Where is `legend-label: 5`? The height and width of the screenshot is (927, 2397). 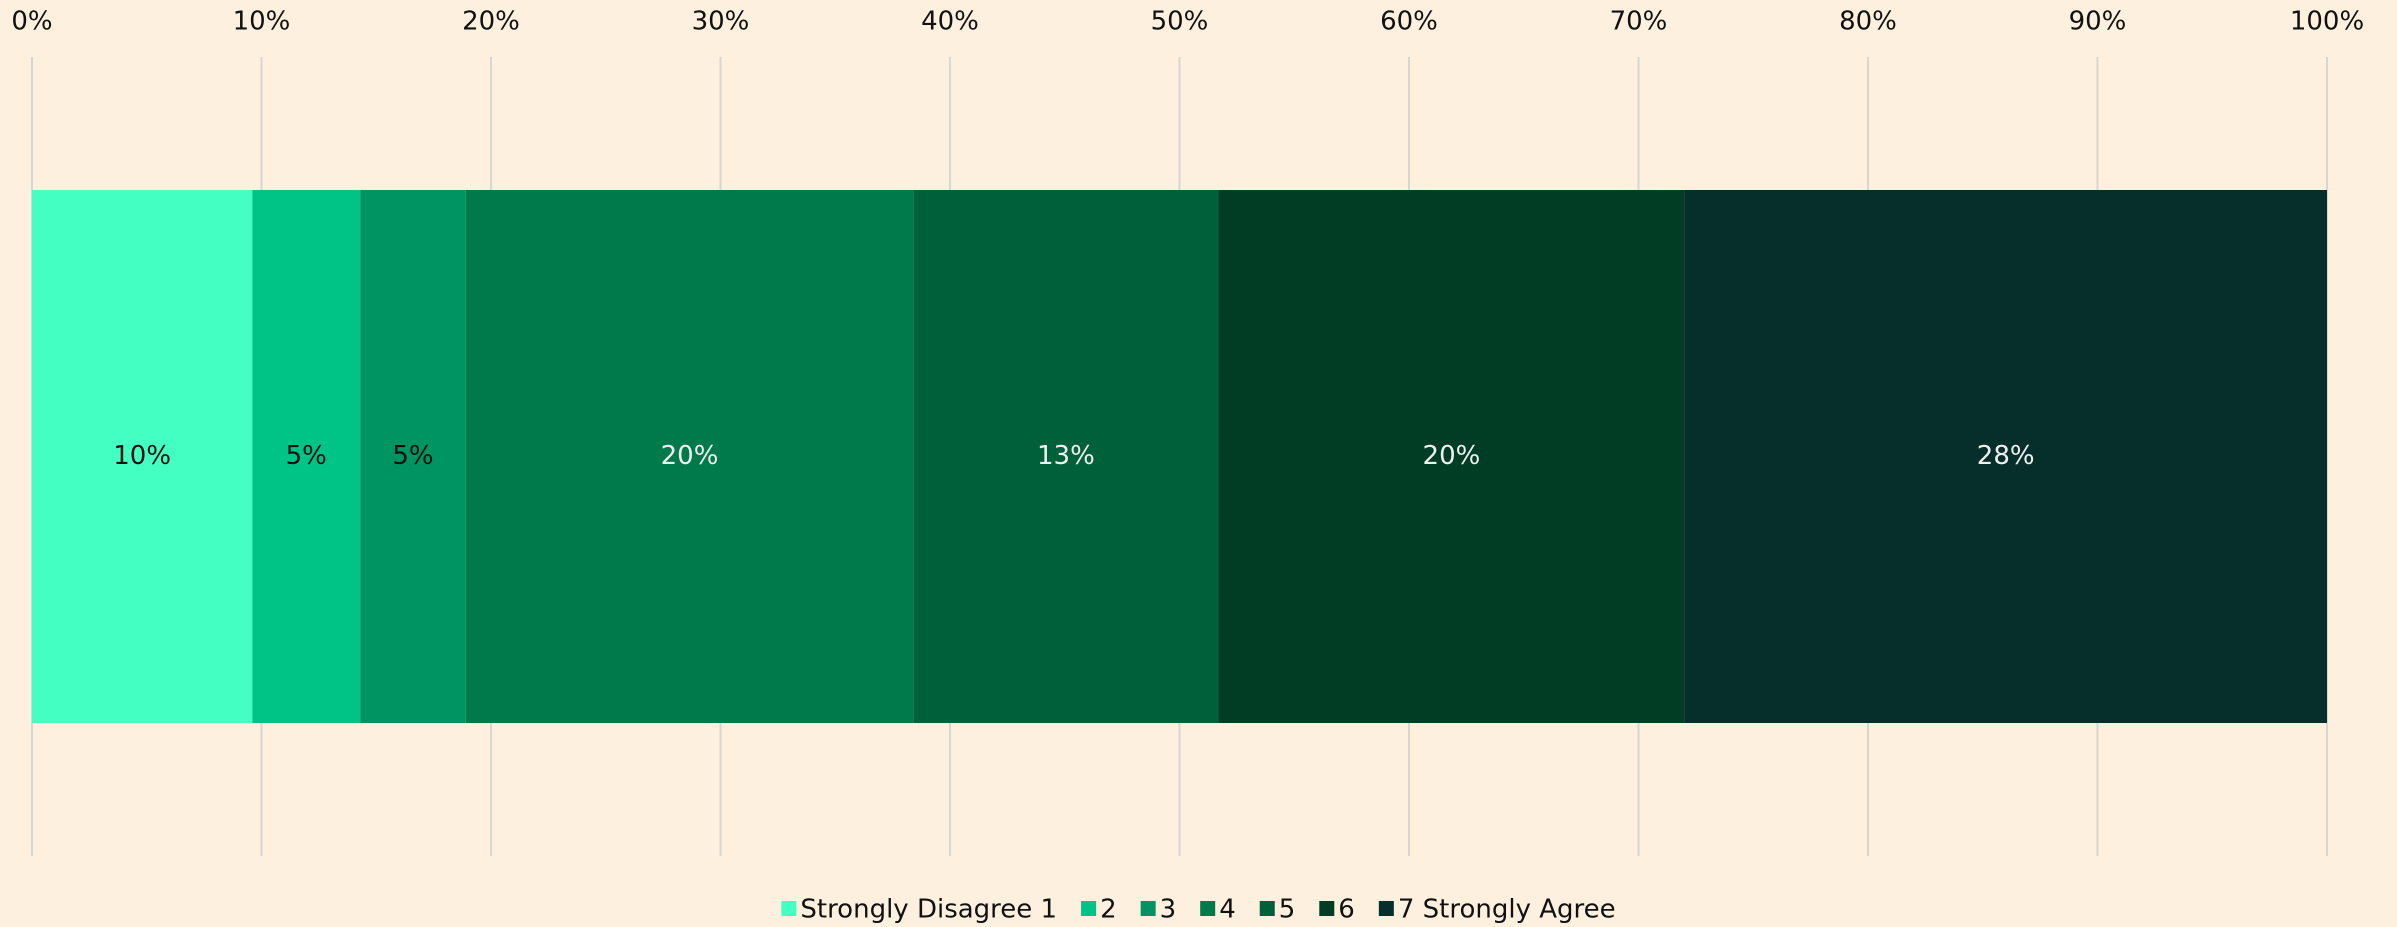 legend-label: 5 is located at coordinates (1287, 910).